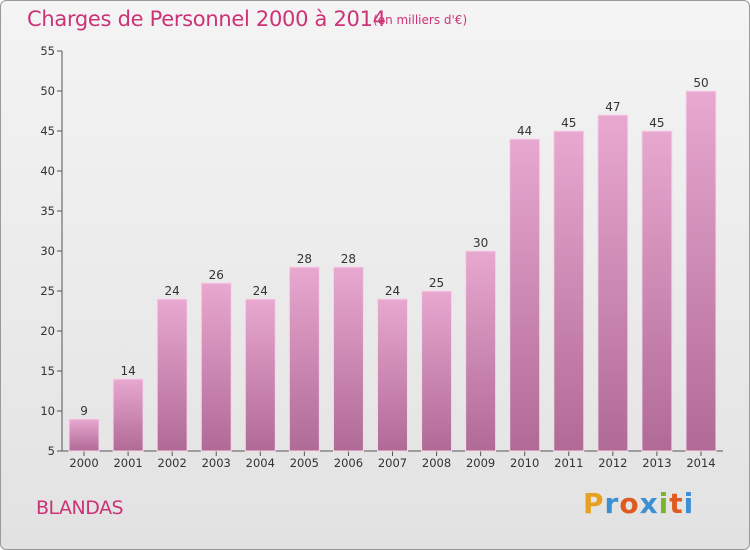 This screenshot has height=550, width=750. I want to click on bar-2010, so click(525, 295).